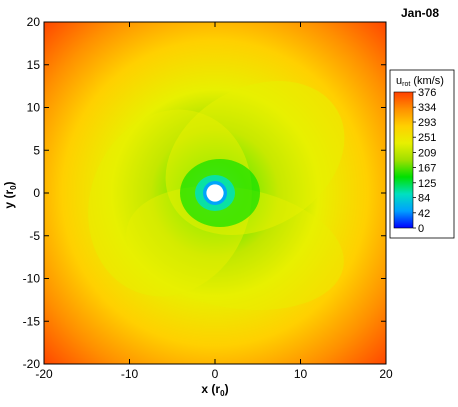 Image resolution: width=458 pixels, height=407 pixels. Describe the element at coordinates (403, 160) in the screenshot. I see `colorbar` at that location.